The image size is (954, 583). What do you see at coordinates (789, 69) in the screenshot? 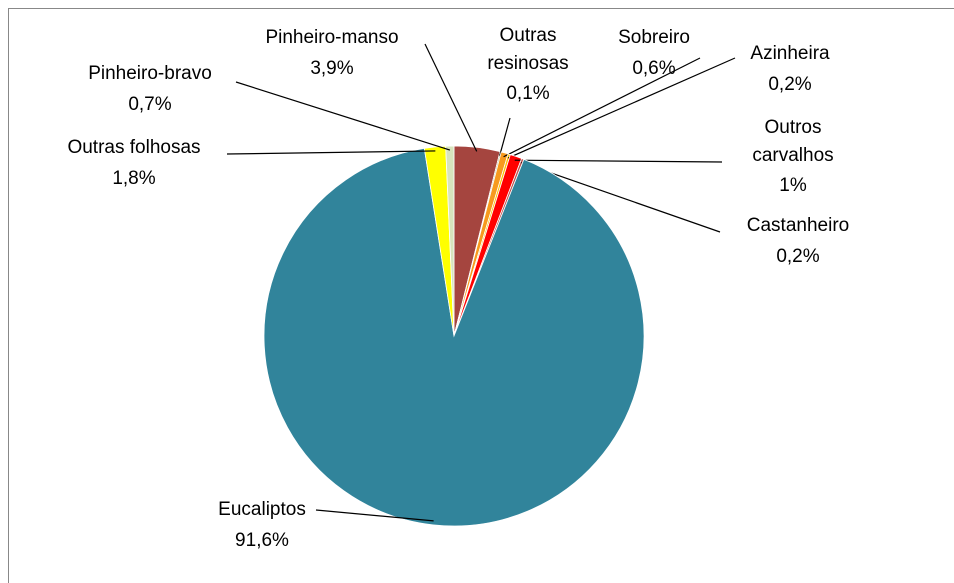
I see `data-label: Azinheira 0,2%` at bounding box center [789, 69].